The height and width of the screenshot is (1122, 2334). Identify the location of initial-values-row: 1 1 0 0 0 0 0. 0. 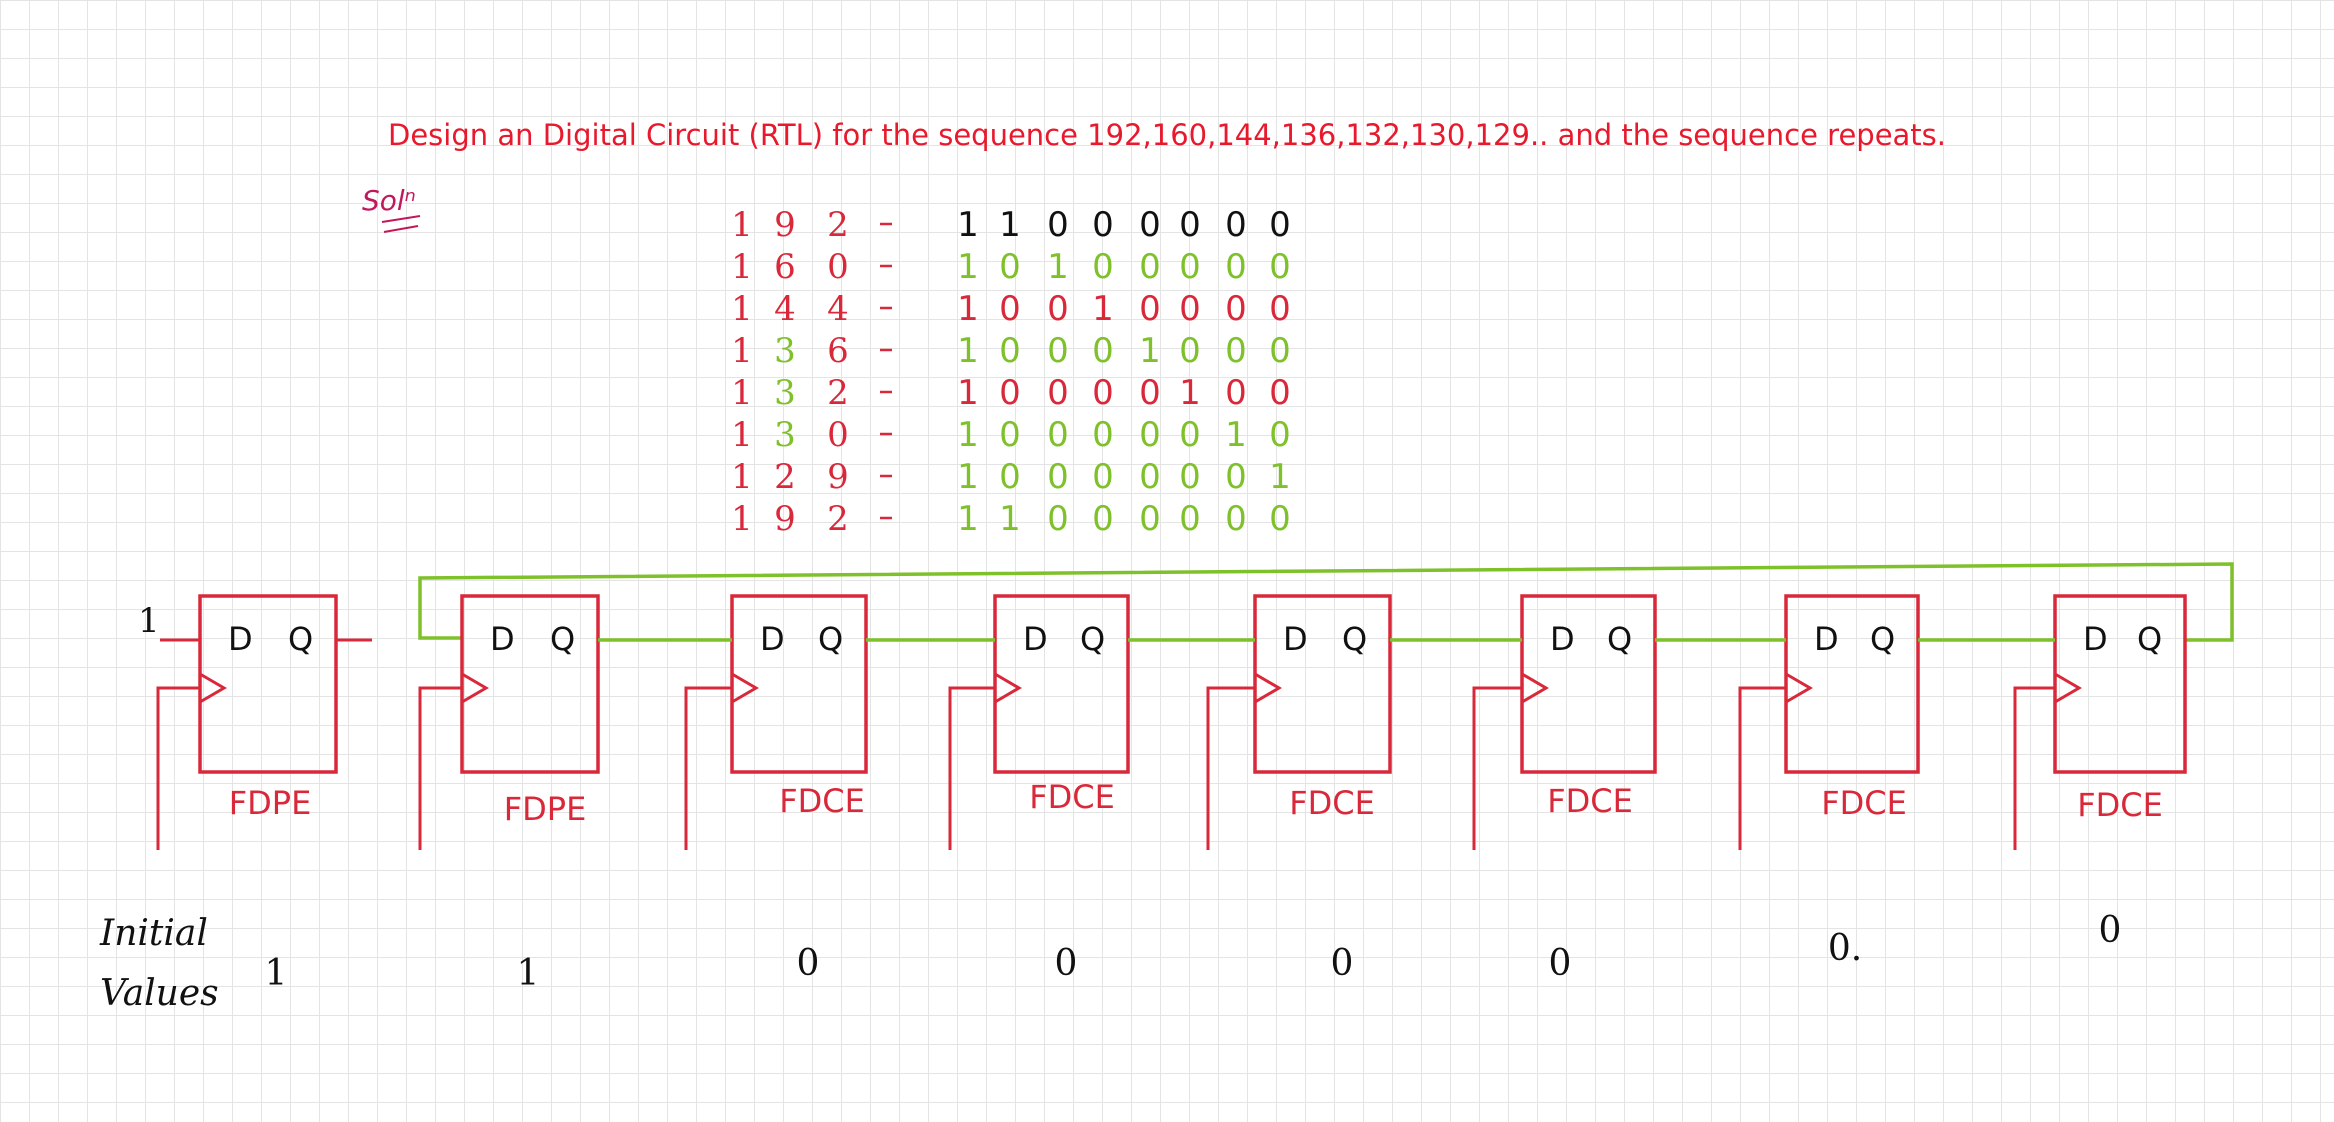
(1193, 952).